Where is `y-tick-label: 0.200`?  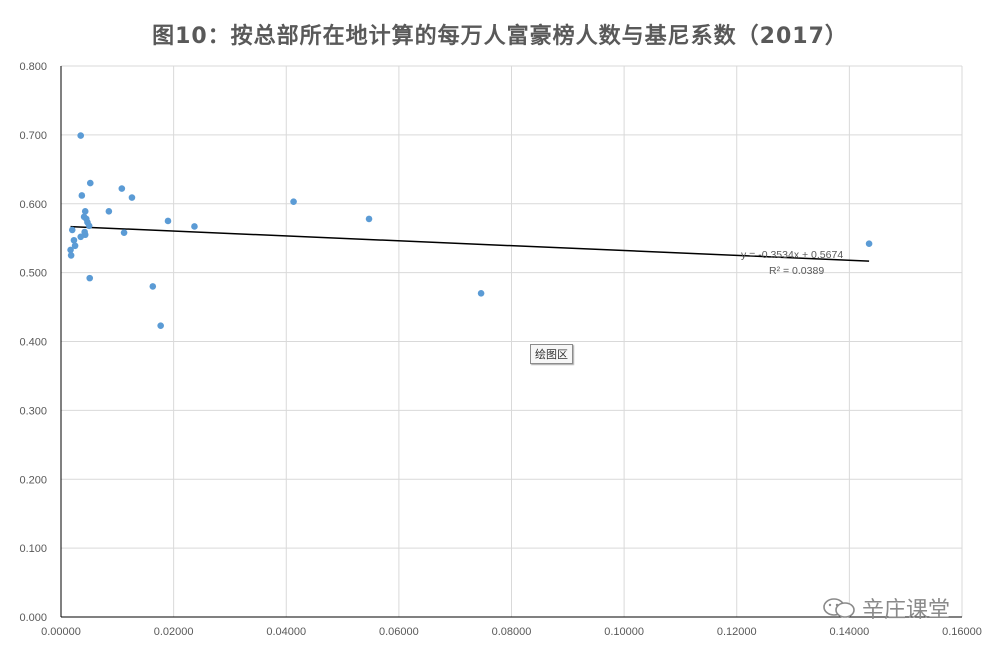
y-tick-label: 0.200 is located at coordinates (33, 480).